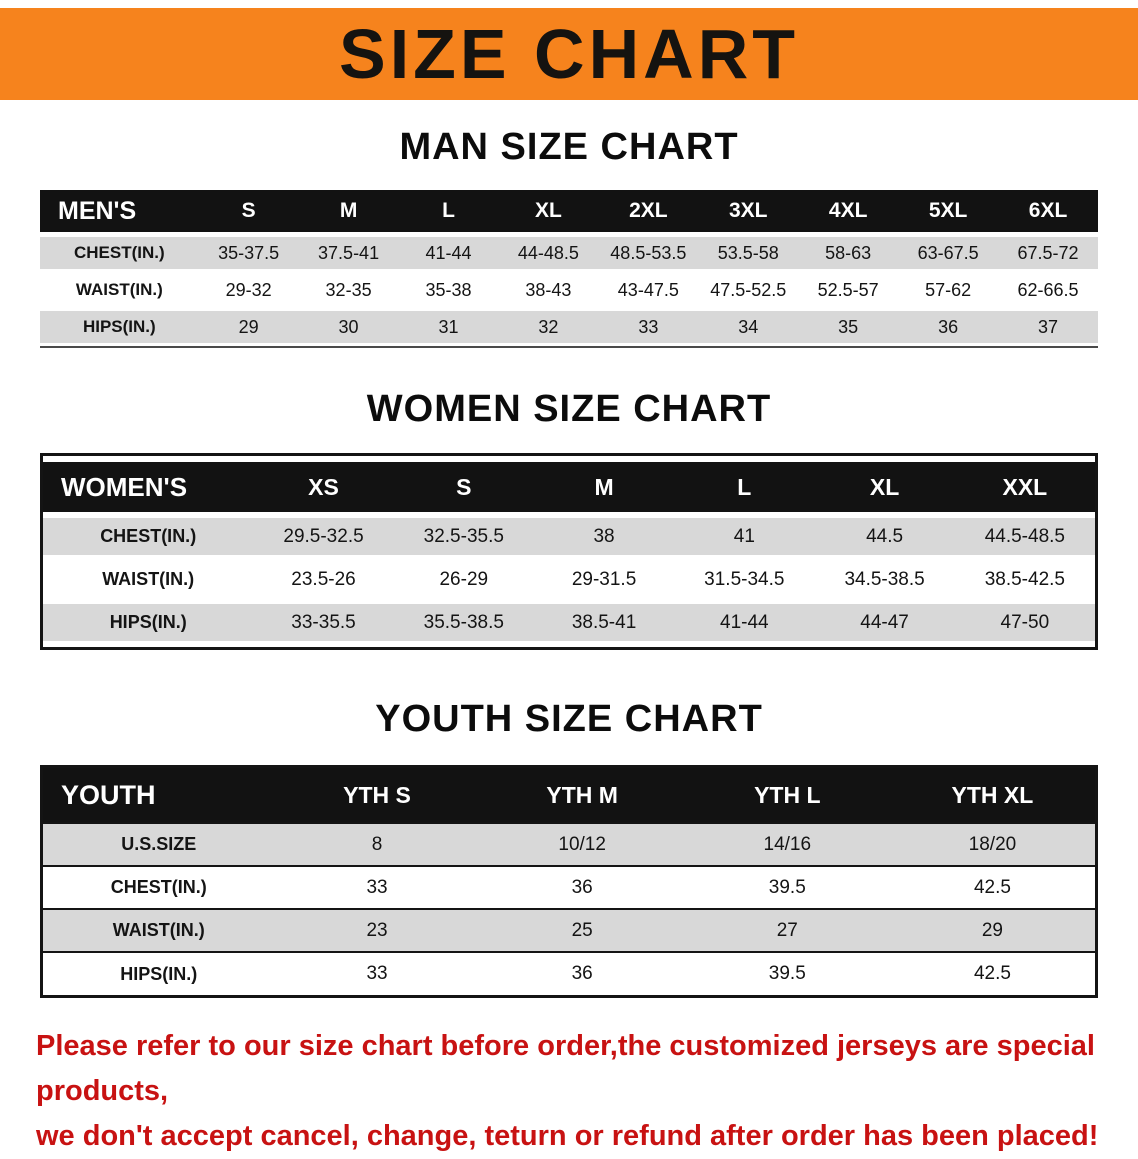 Image resolution: width=1138 pixels, height=1159 pixels. I want to click on value-cell: 39.5, so click(787, 973).